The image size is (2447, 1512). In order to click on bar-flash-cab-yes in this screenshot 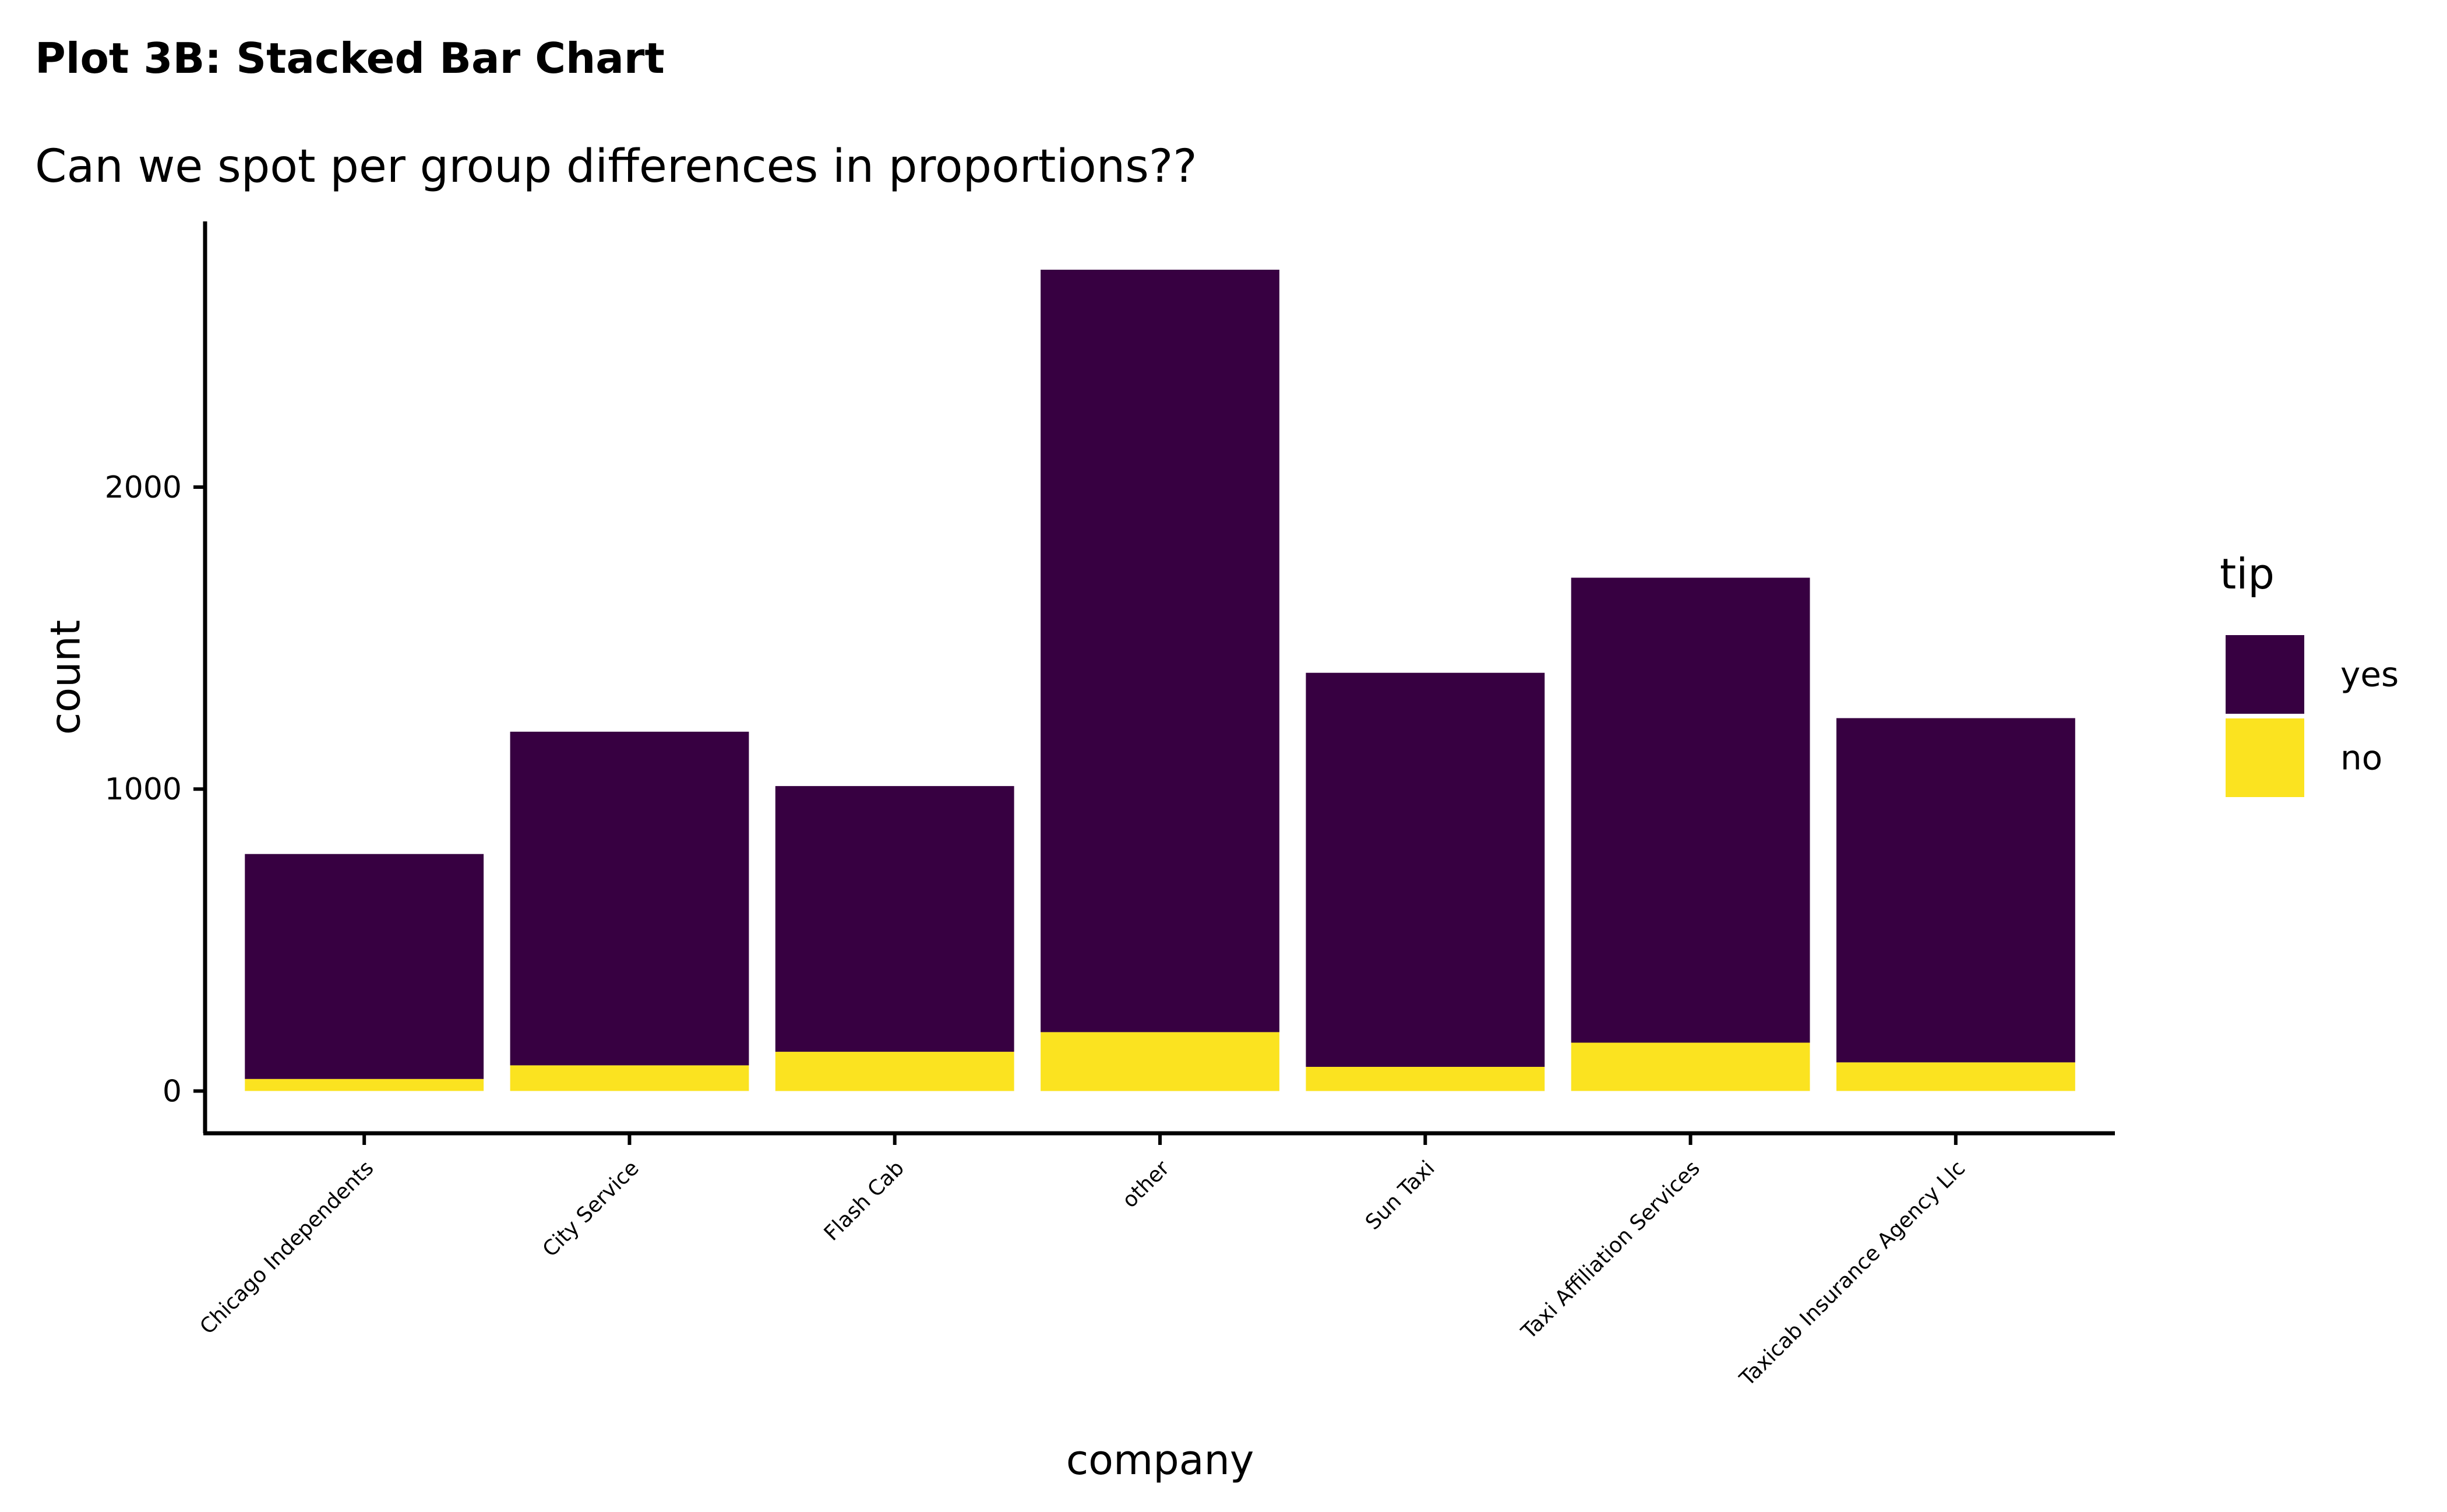, I will do `click(895, 919)`.